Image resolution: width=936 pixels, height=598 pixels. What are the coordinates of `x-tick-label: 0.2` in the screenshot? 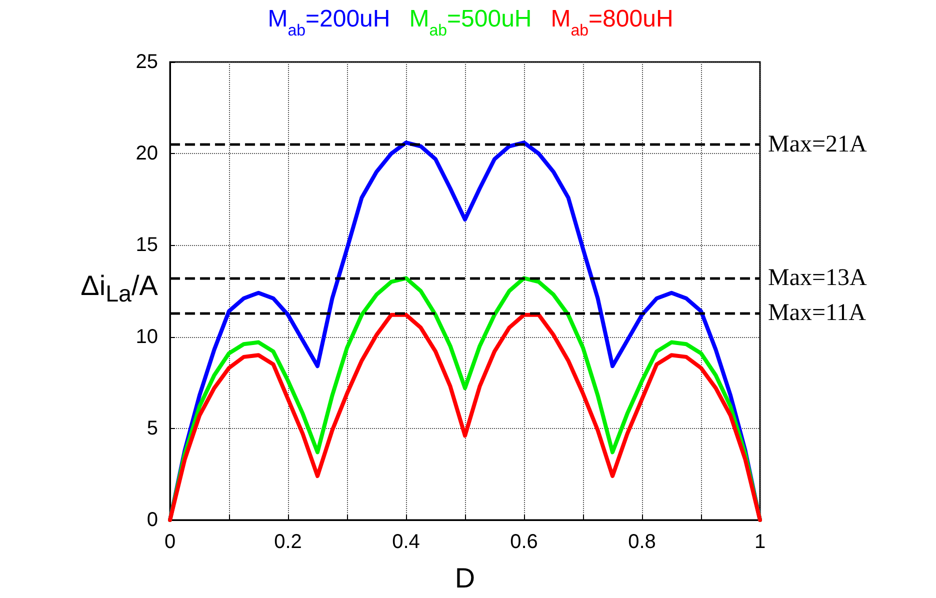 It's located at (288, 542).